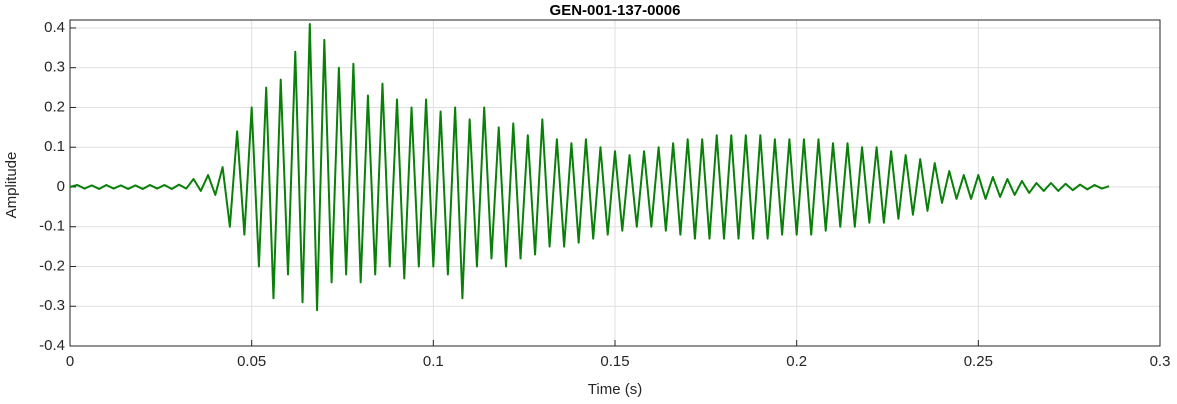 The width and height of the screenshot is (1177, 404). I want to click on y-tick-label: 0.1, so click(54, 146).